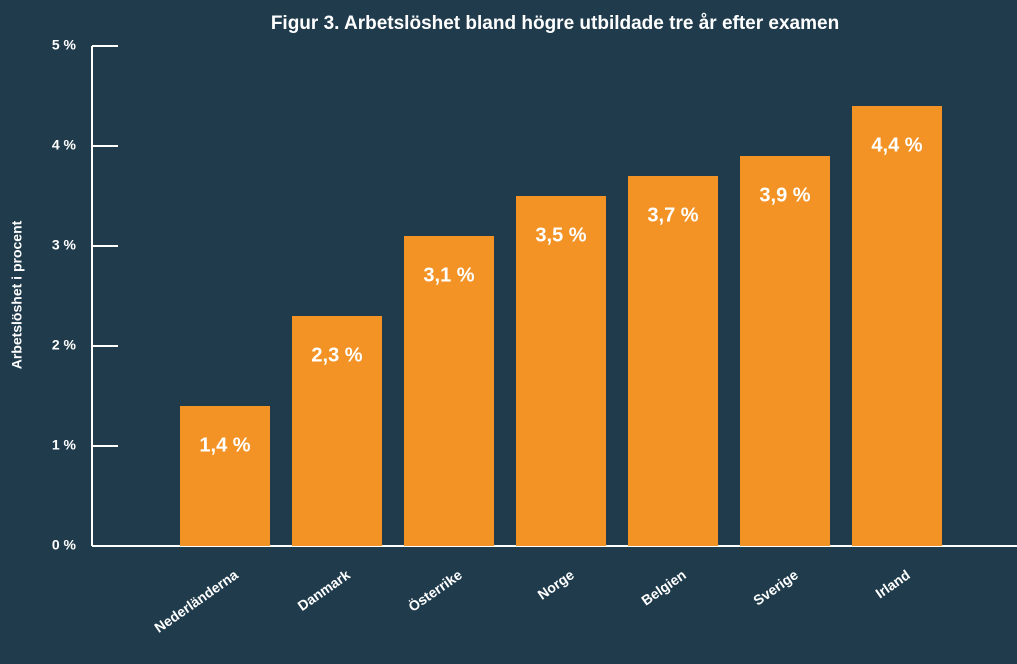 This screenshot has width=1017, height=664. Describe the element at coordinates (64, 445) in the screenshot. I see `y-tick-label: 1 %` at that location.